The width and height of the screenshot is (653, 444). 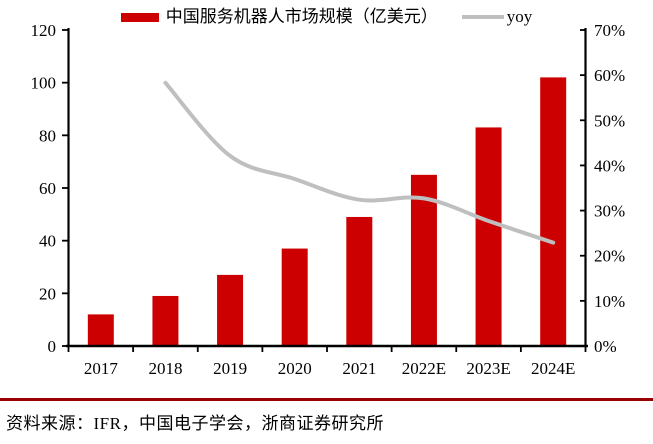 What do you see at coordinates (609, 165) in the screenshot?
I see `right-axis-tick-label: 40%` at bounding box center [609, 165].